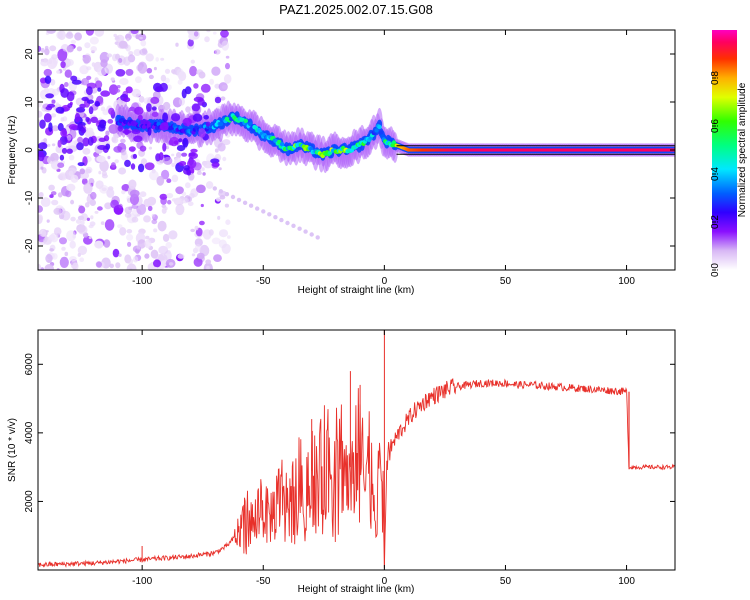 This screenshot has height=600, width=750. What do you see at coordinates (29, 197) in the screenshot?
I see `y-tick-label: -10` at bounding box center [29, 197].